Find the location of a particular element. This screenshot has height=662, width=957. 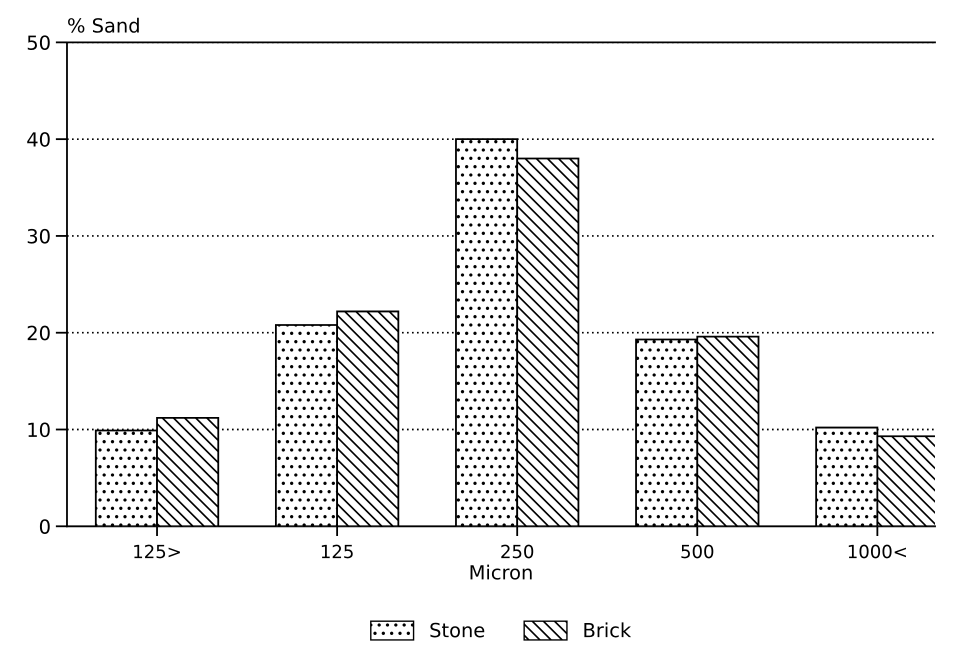

y-tick-label: 30 is located at coordinates (39, 236).